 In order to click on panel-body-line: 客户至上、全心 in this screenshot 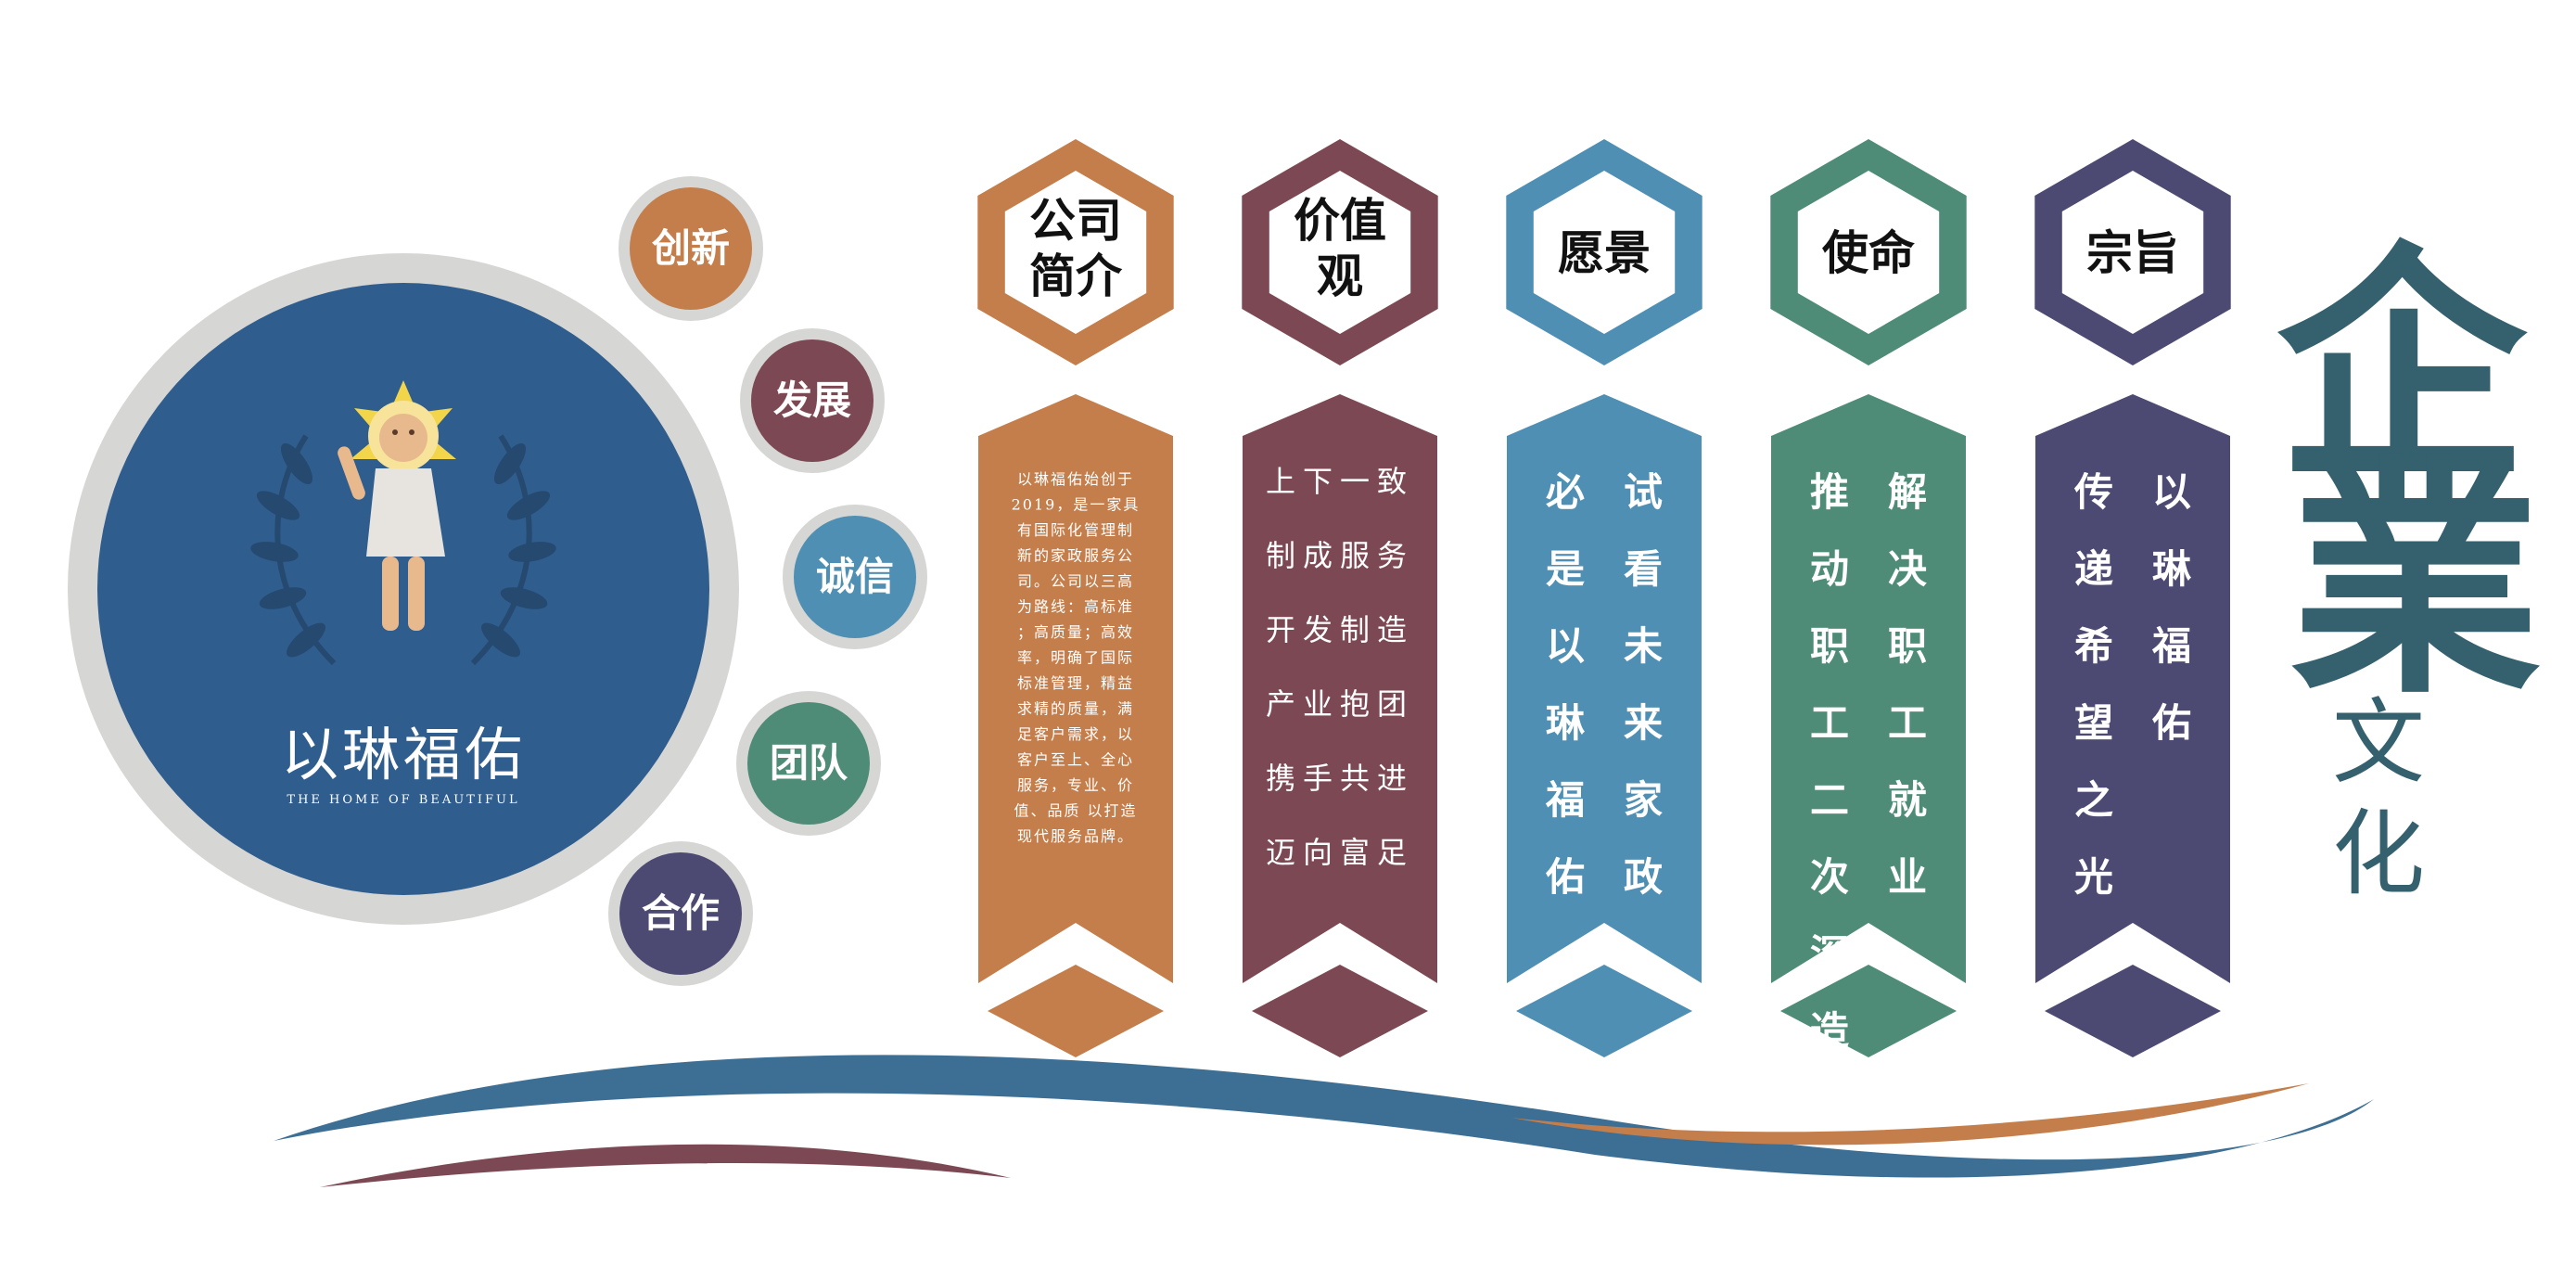, I will do `click(1076, 760)`.